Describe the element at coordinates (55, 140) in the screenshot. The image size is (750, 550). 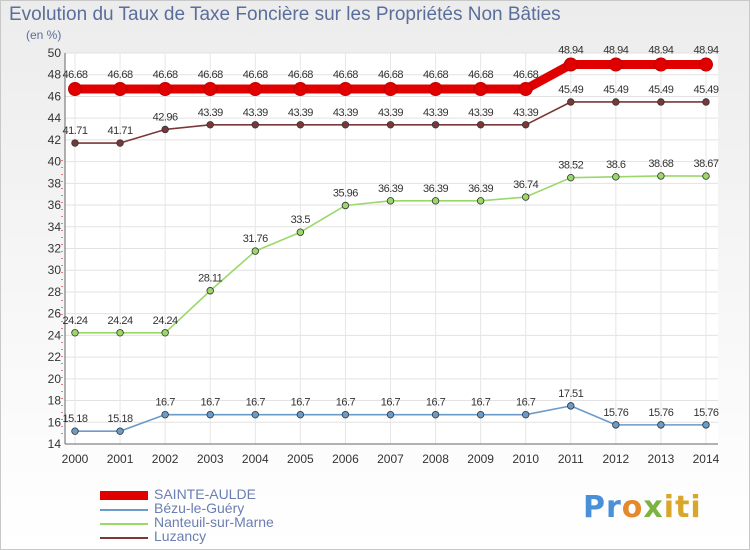
I see `y-tick-label: 42` at that location.